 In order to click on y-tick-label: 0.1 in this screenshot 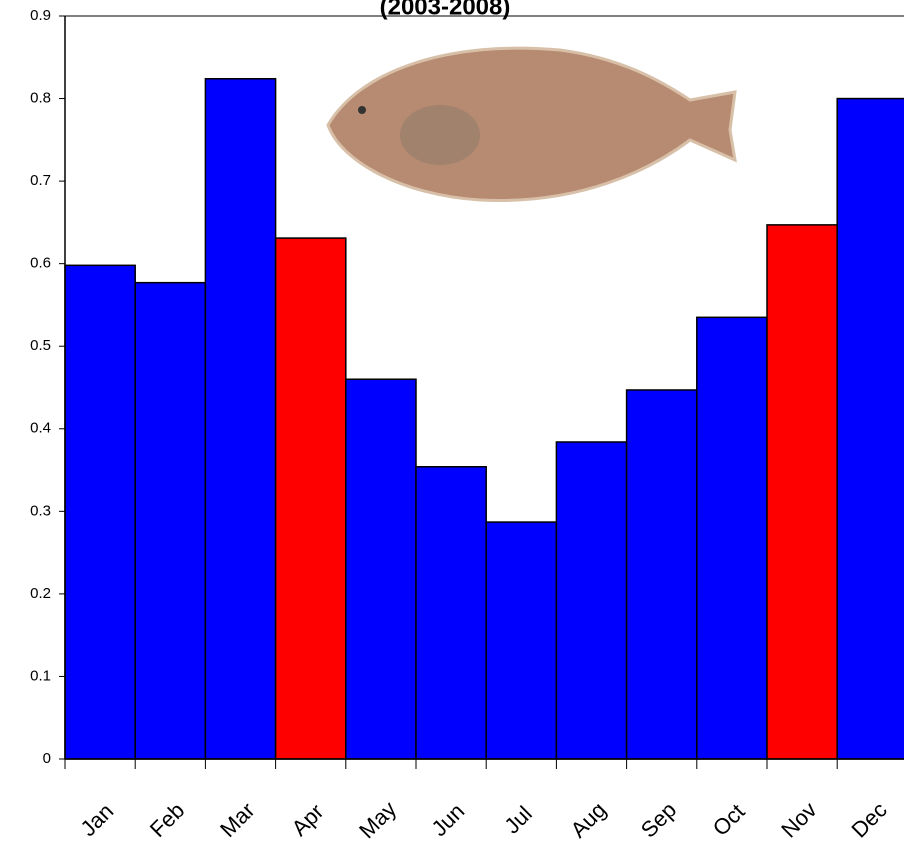, I will do `click(40, 675)`.